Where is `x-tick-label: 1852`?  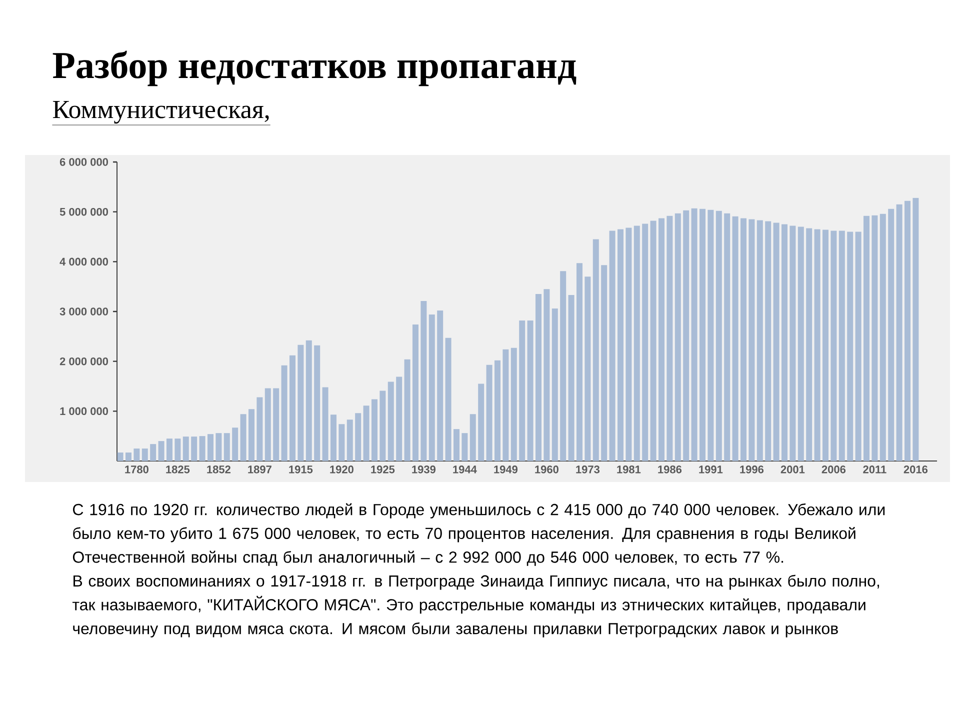
x-tick-label: 1852 is located at coordinates (218, 470).